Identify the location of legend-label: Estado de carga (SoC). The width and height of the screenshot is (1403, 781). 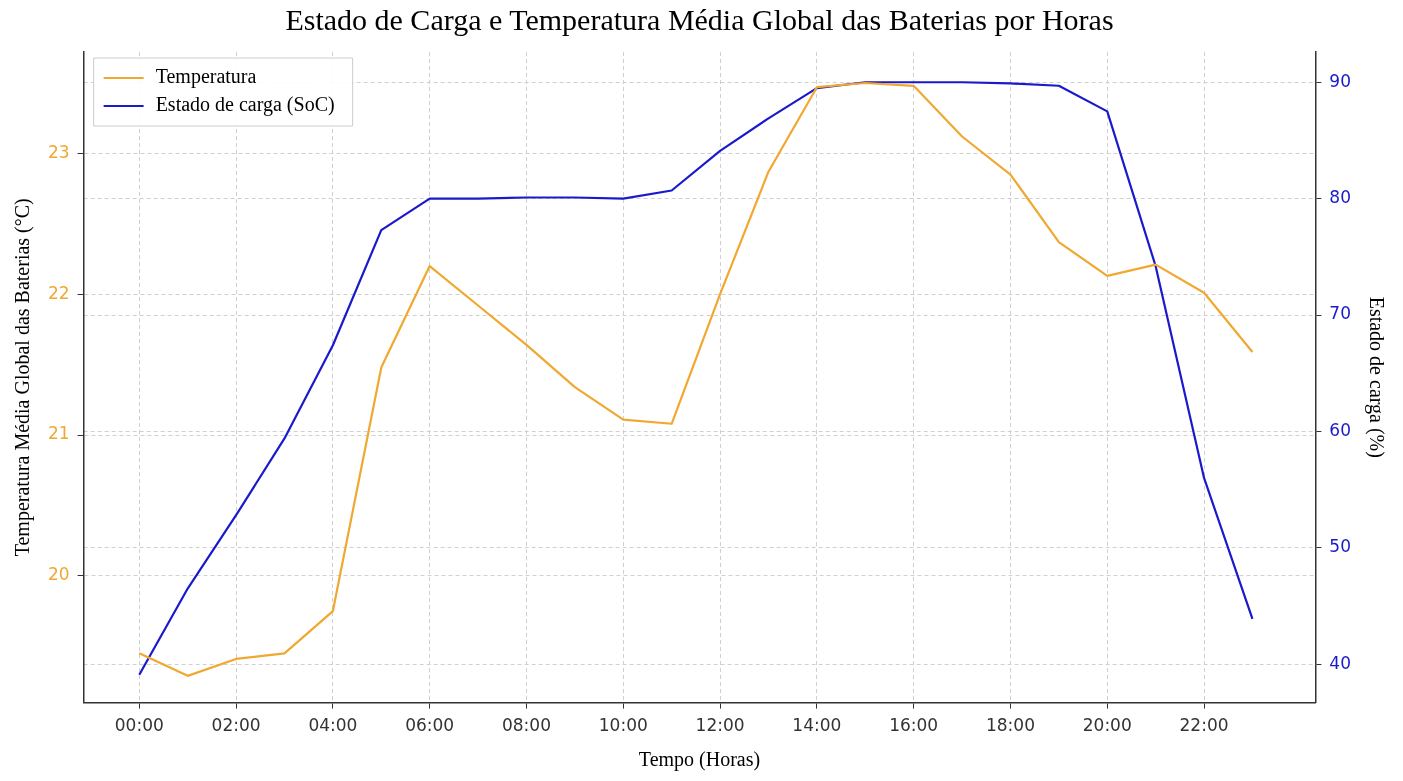
(245, 105).